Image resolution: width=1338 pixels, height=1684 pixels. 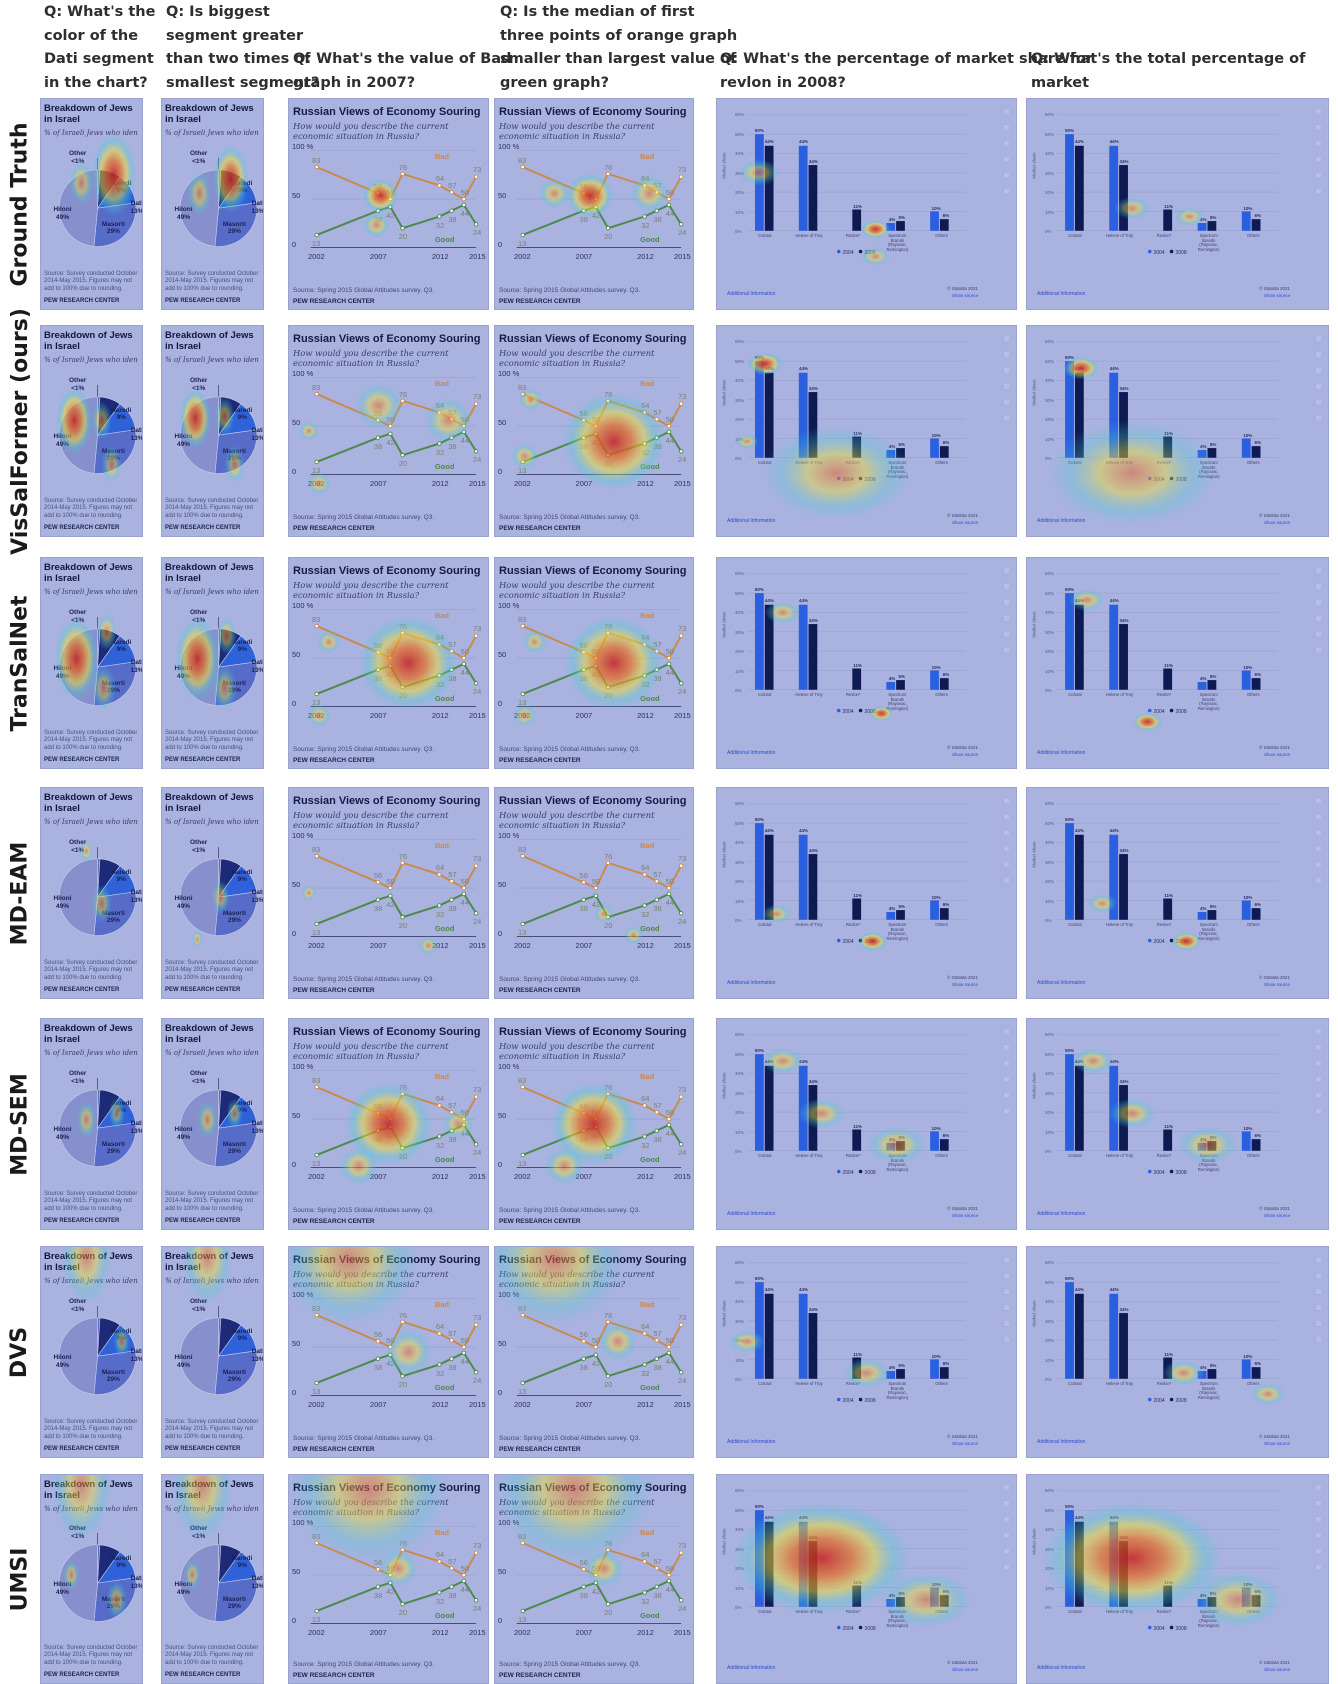 I want to click on series-key-bad: Bad, so click(x=442, y=156).